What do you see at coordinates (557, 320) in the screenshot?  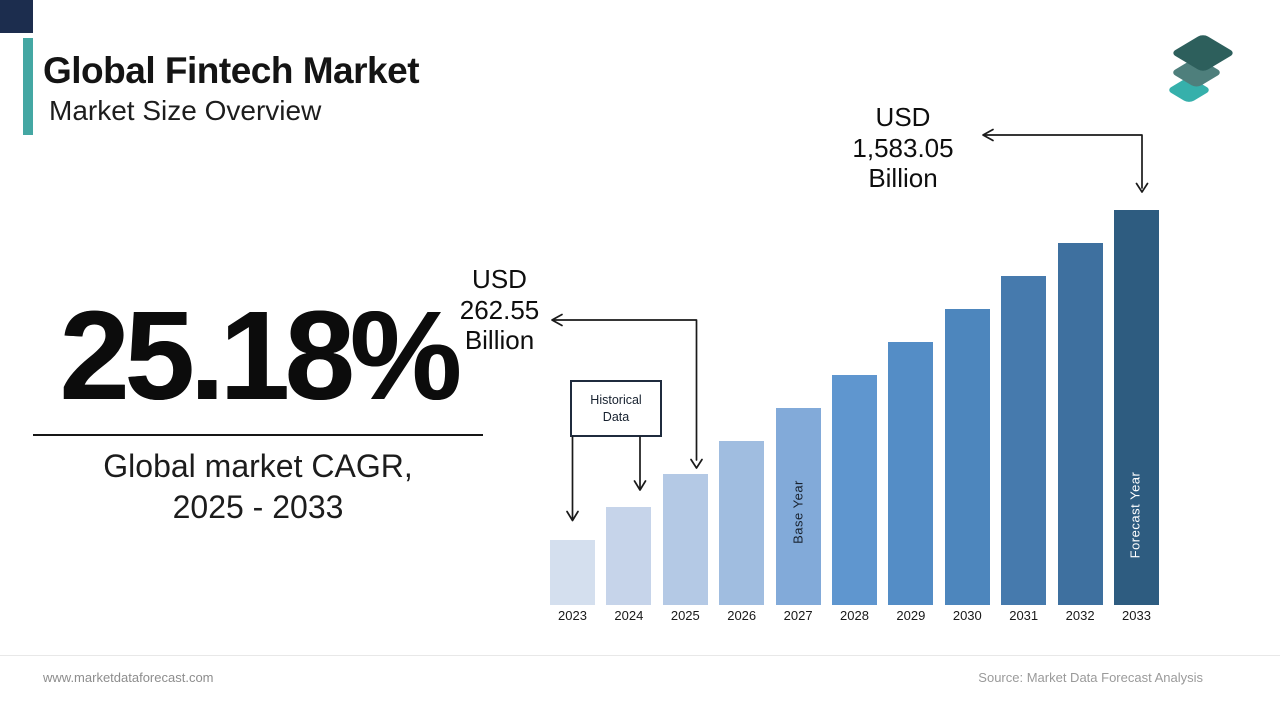 I see `arrowhead-left-2025-icon` at bounding box center [557, 320].